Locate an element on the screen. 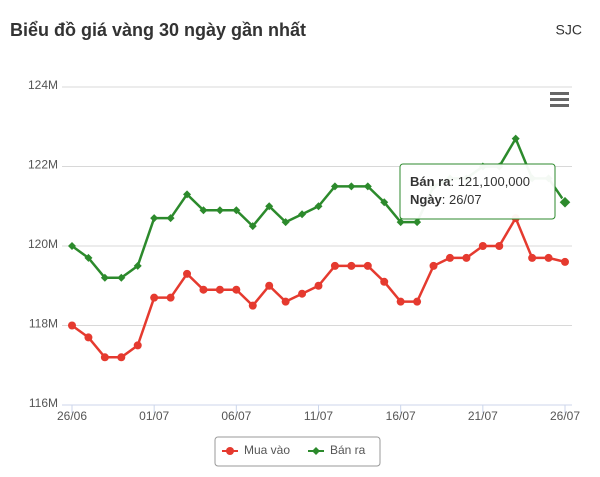  y-tick-label: 118M is located at coordinates (43, 324).